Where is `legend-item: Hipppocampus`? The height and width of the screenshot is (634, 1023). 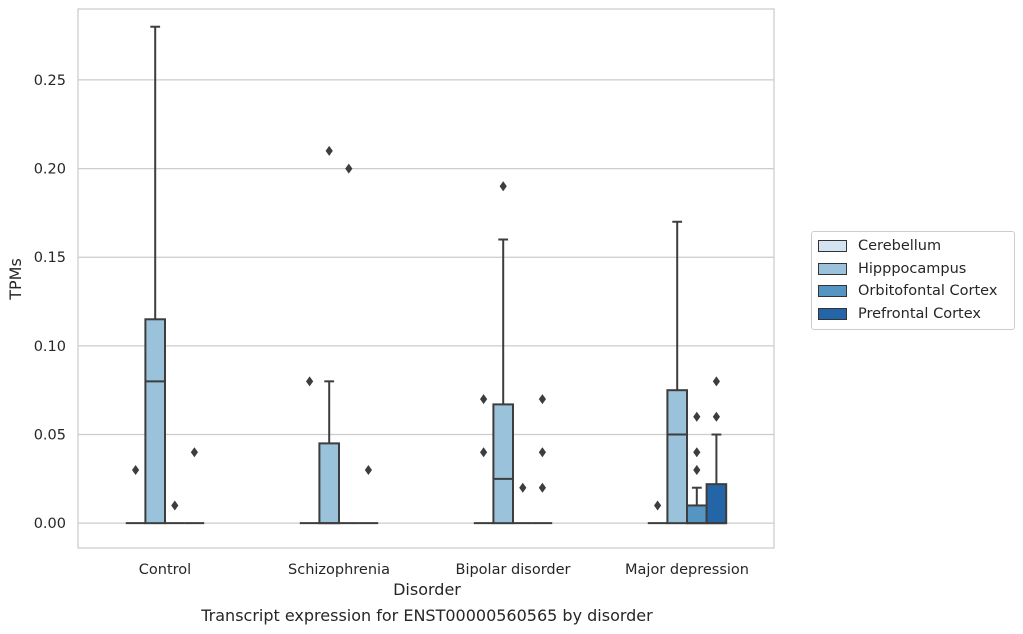
legend-item: Hipppocampus is located at coordinates (913, 269).